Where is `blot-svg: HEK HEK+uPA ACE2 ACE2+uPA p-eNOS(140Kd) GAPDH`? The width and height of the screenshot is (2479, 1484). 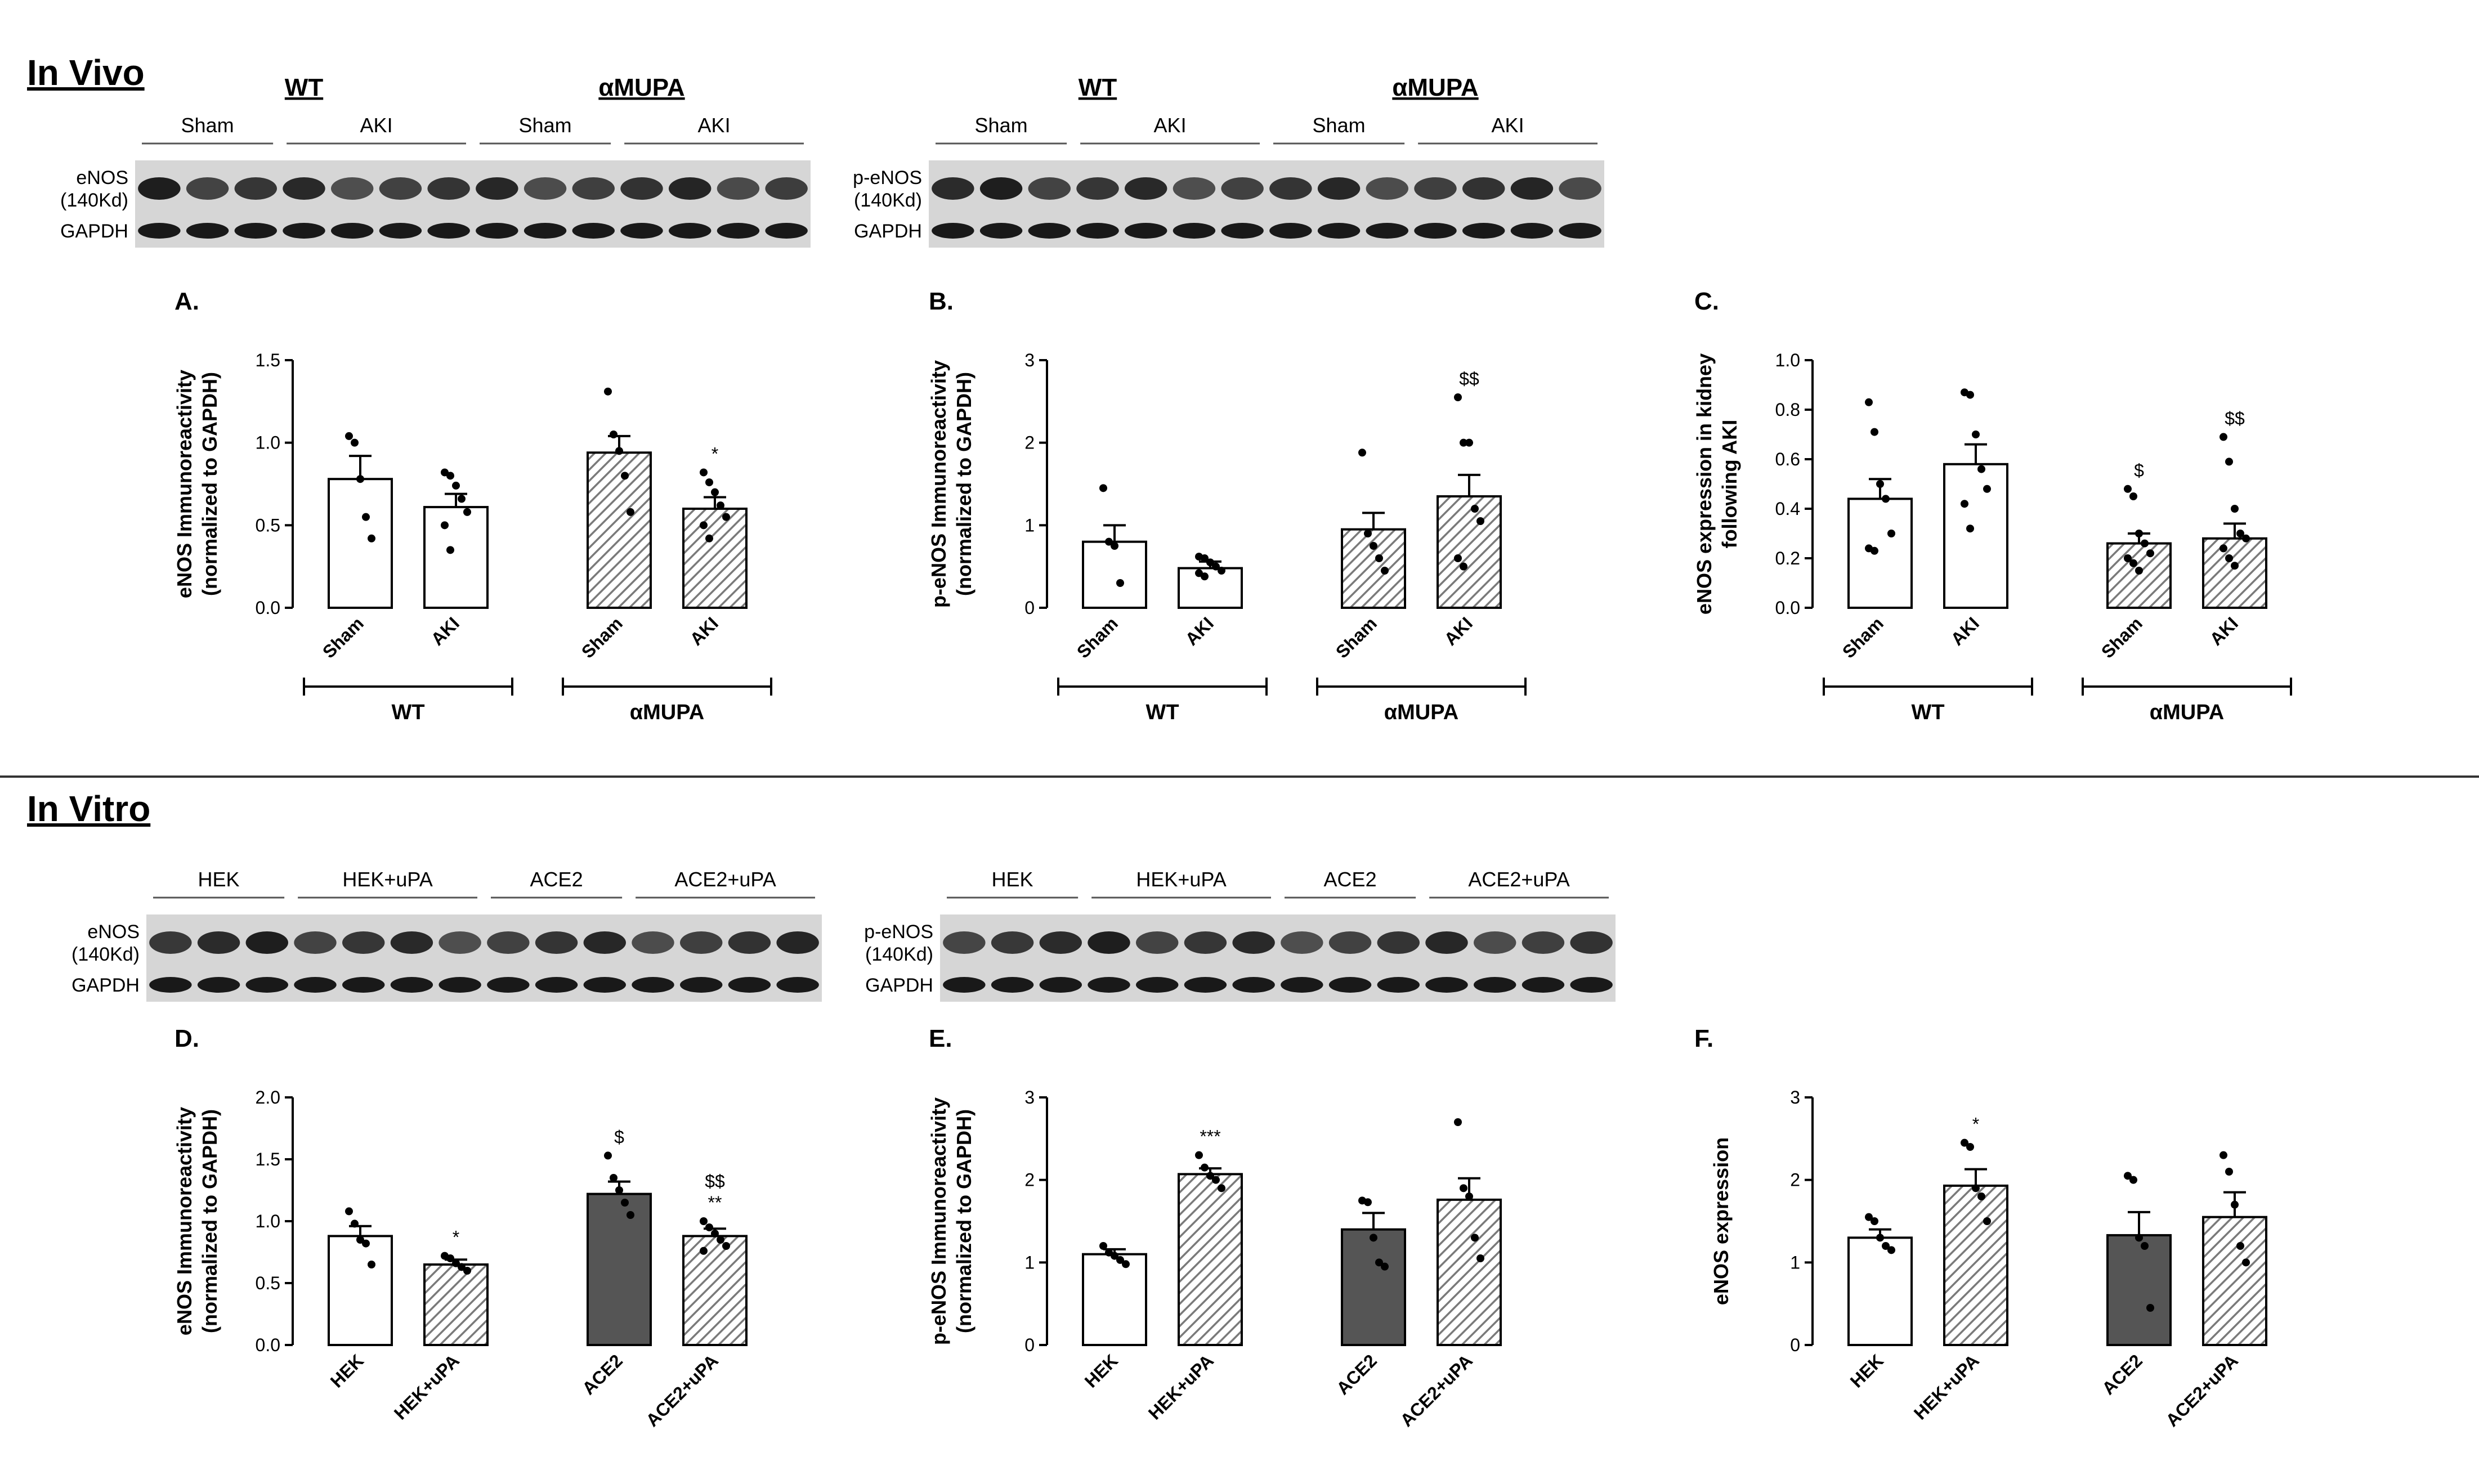 blot-svg: HEK HEK+uPA ACE2 ACE2+uPA p-eNOS(140Kd) GAPDH is located at coordinates (1240, 935).